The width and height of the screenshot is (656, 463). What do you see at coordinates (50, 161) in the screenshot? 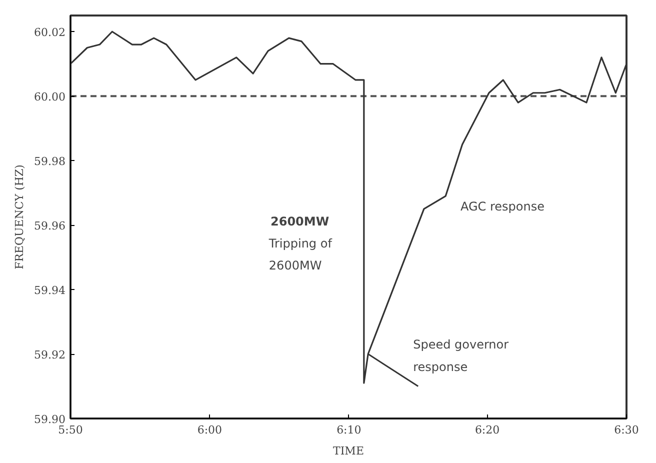
I see `y-tick-label: 59.98` at bounding box center [50, 161].